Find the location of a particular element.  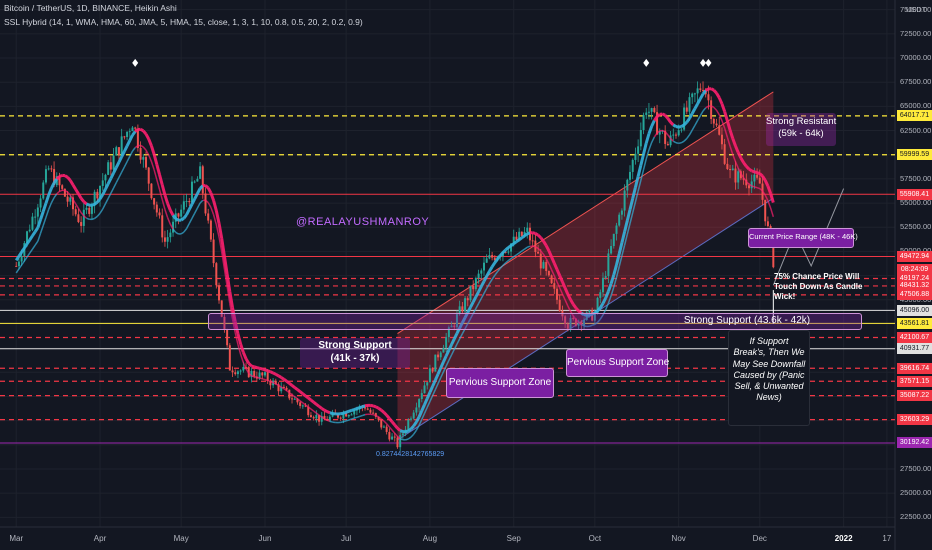

y-tick-label: 57500.00 is located at coordinates (916, 178).